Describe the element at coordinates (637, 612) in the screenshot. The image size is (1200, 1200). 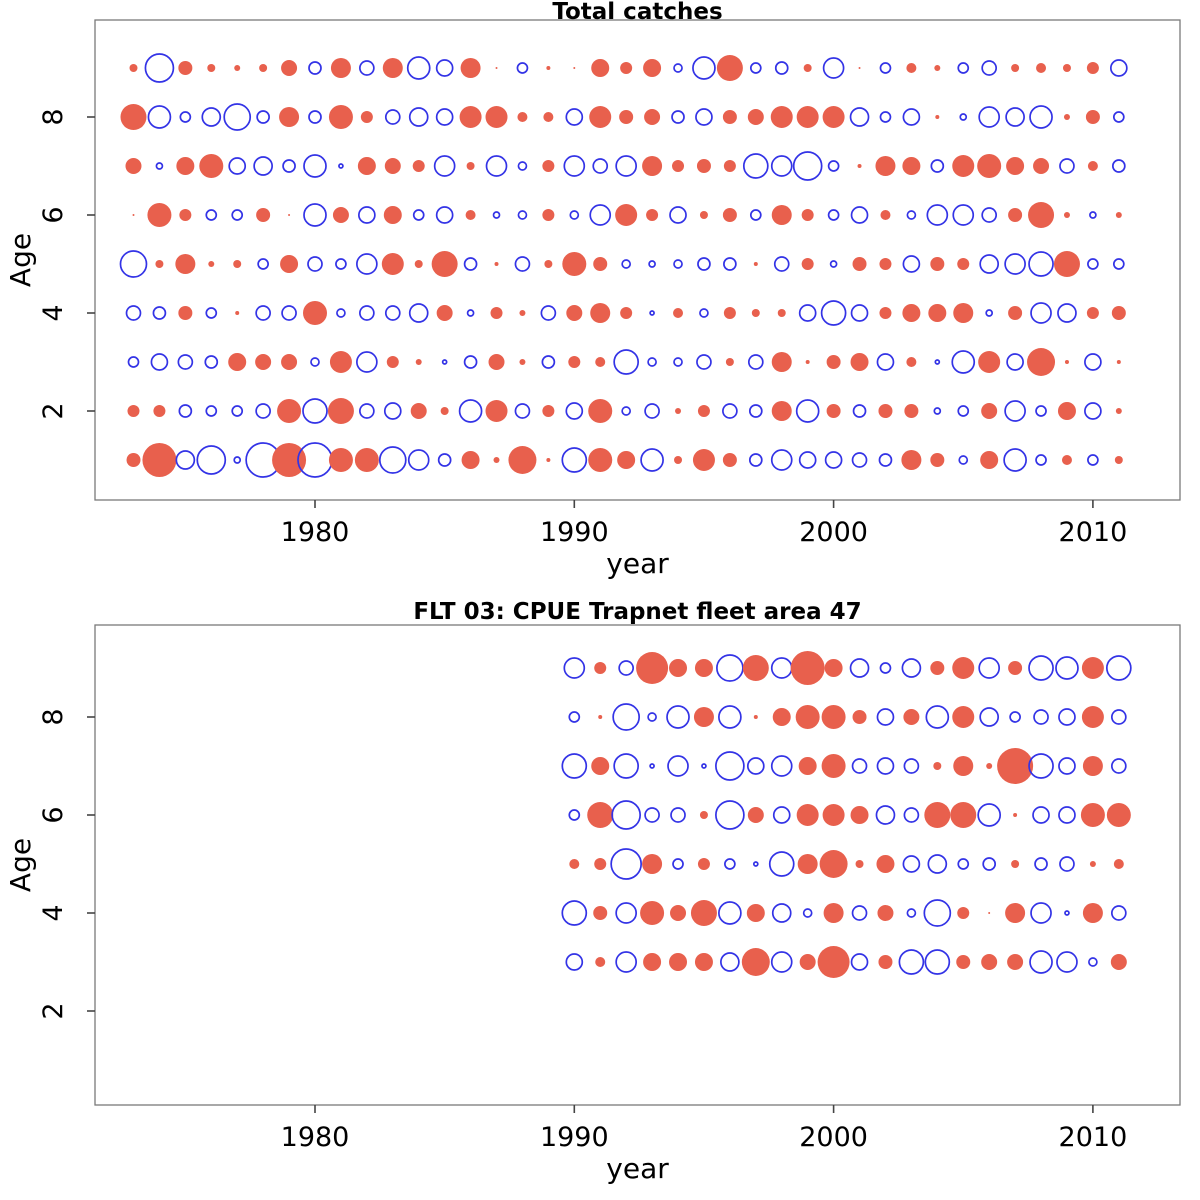
I see `cpue-trapnet-title: FLT 03: CPUE Trapnet fleet area 47` at that location.